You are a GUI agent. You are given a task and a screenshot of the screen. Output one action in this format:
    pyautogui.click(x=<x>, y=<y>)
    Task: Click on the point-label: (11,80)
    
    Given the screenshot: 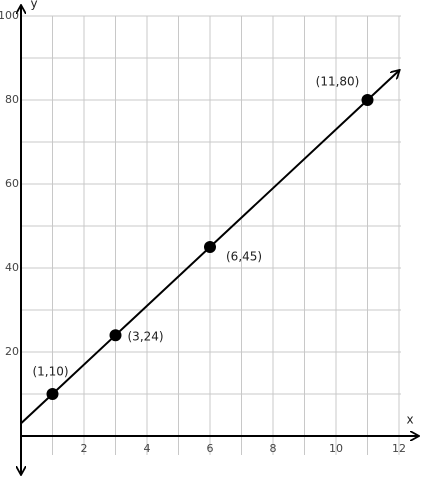 What is the action you would take?
    pyautogui.click(x=338, y=82)
    